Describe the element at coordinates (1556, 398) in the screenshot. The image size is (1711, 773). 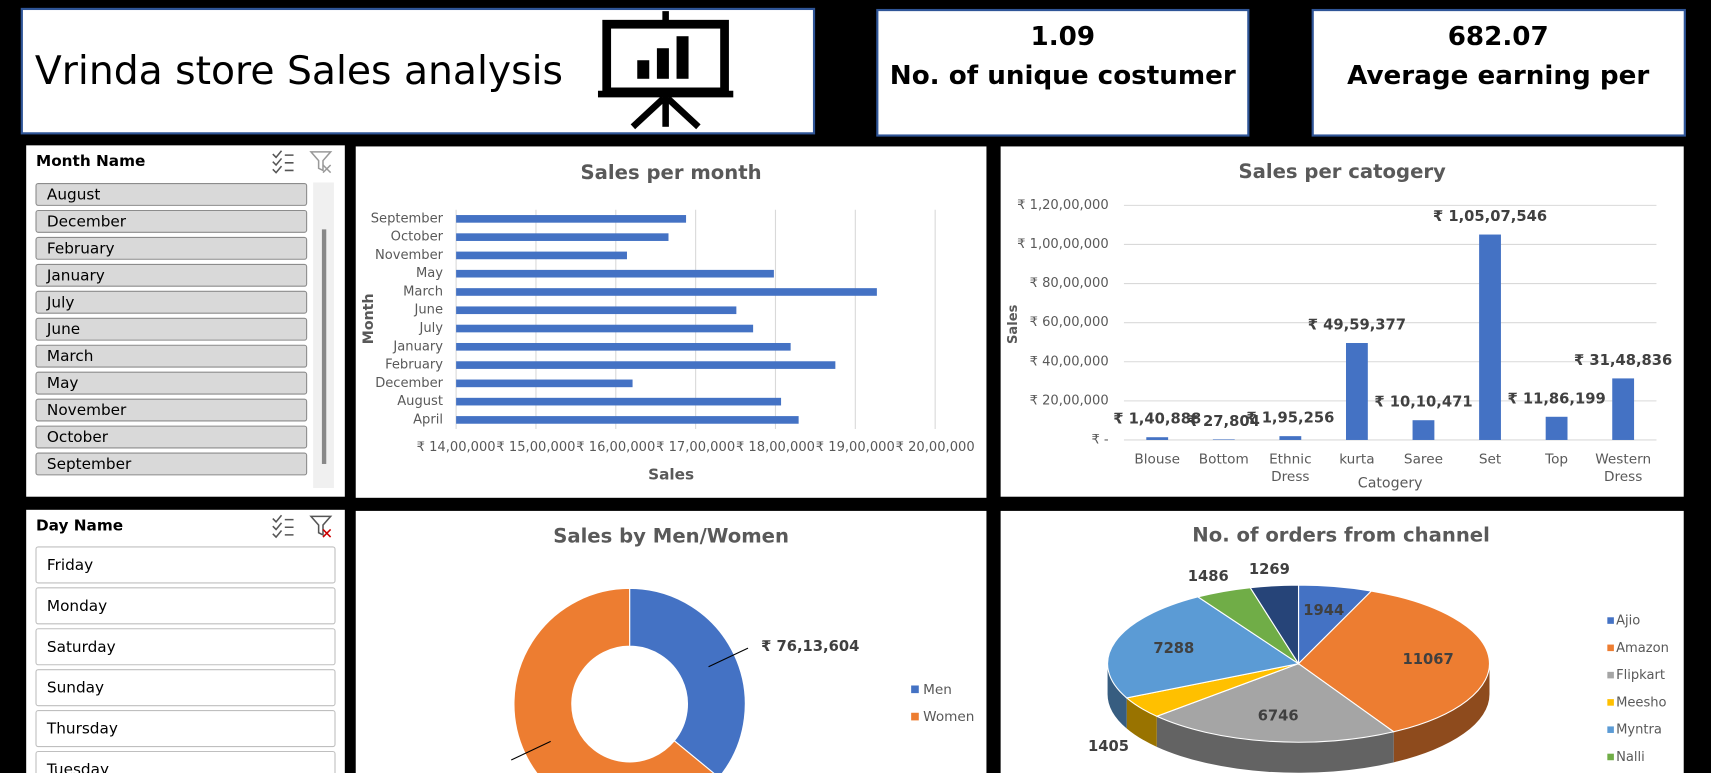
I see `data-label: ₹ 11,86,199` at that location.